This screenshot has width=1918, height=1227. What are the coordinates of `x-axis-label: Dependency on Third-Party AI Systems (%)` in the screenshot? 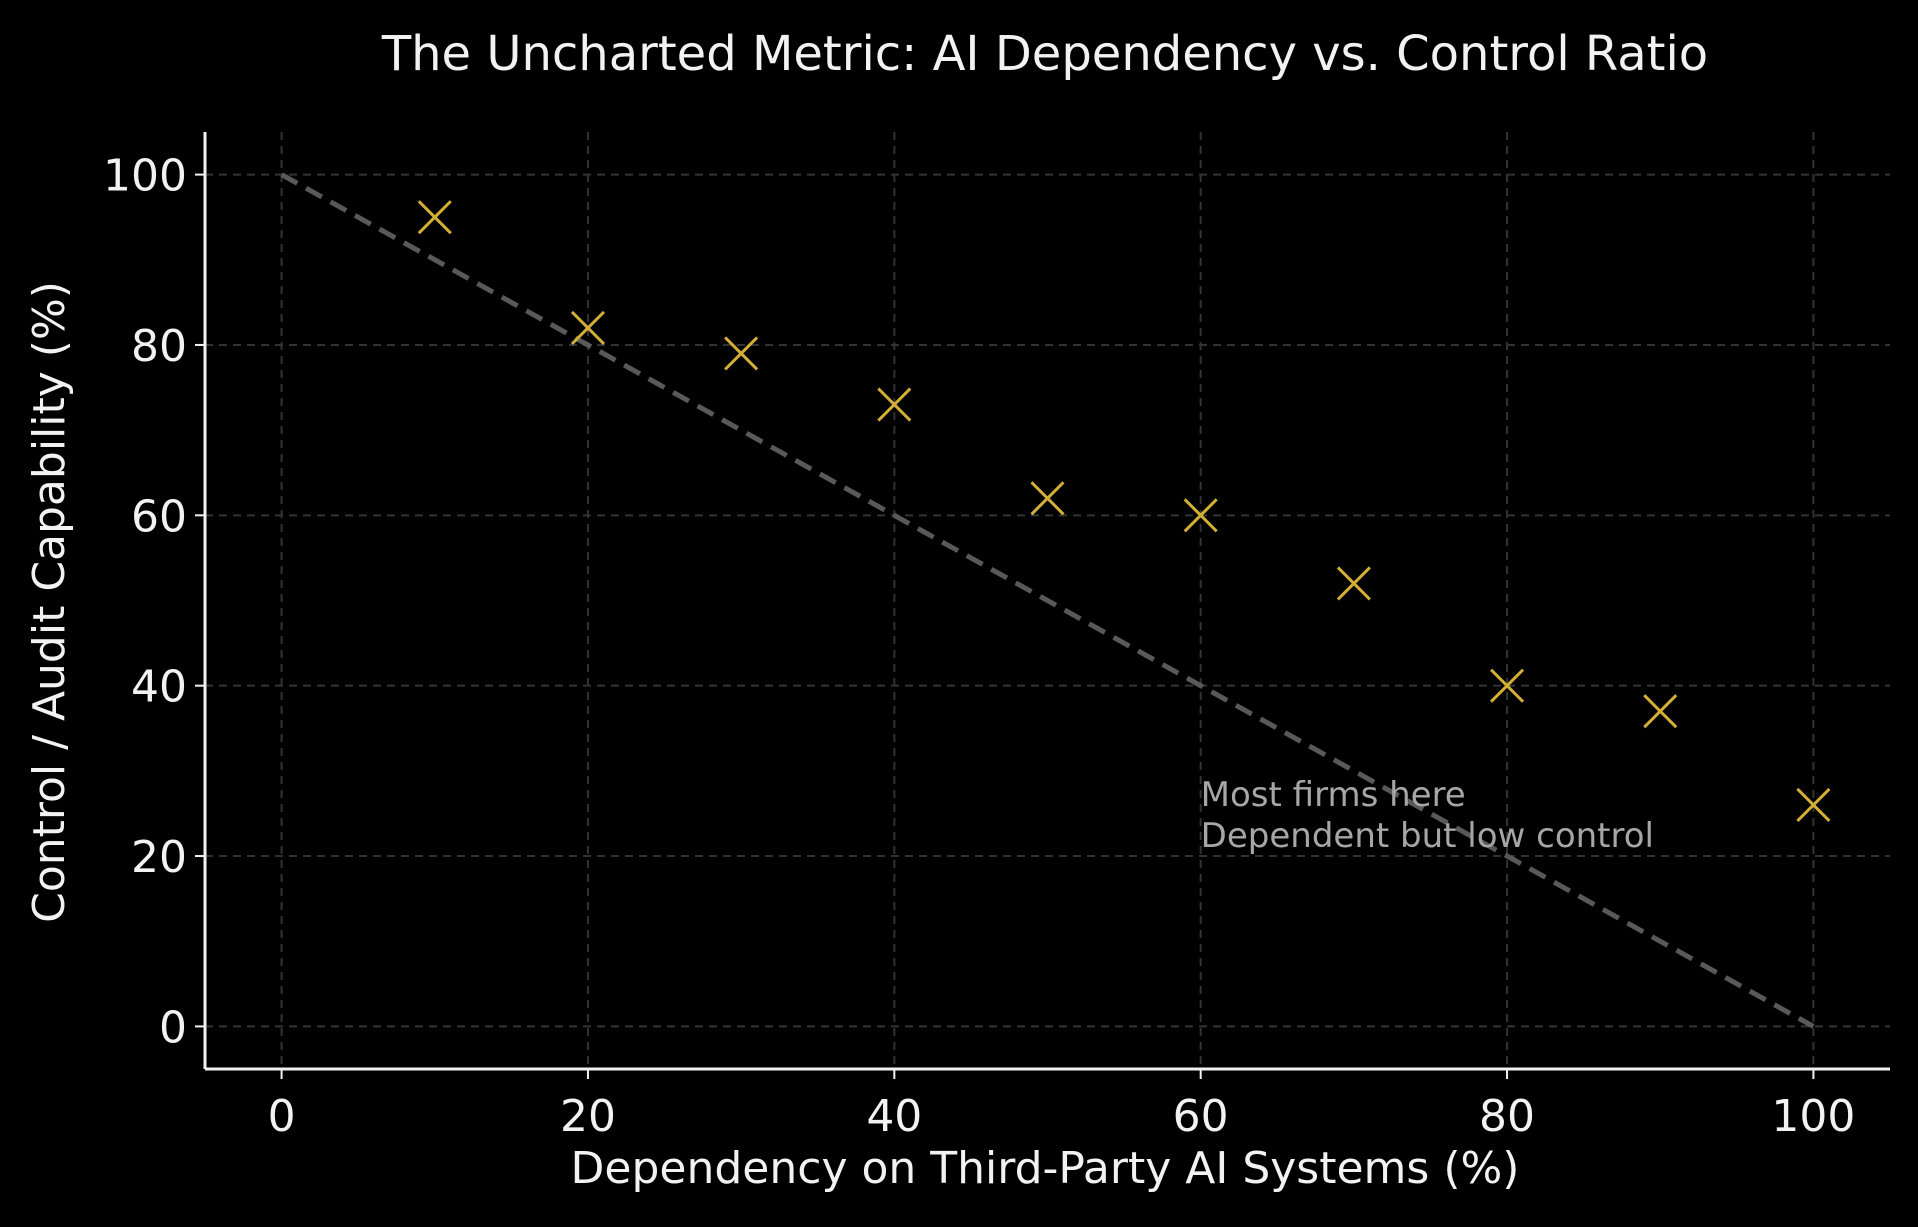 It's located at (1045, 1168).